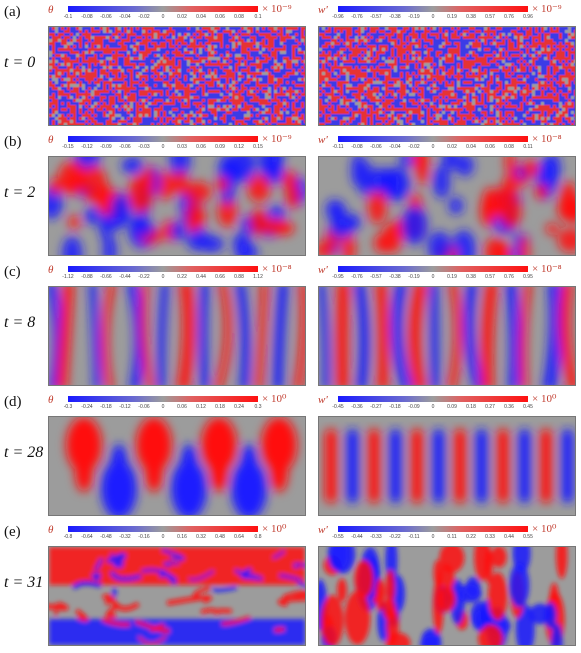 The height and width of the screenshot is (653, 581). I want to click on colorbar-tick: 0.1, so click(258, 17).